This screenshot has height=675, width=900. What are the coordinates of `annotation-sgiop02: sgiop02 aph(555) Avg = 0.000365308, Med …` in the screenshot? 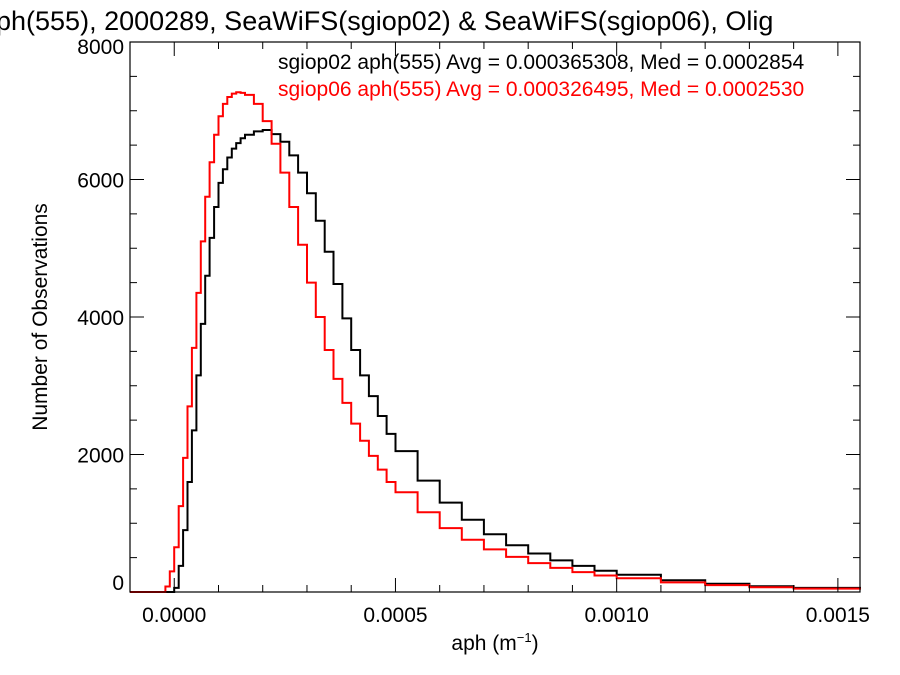 It's located at (541, 62).